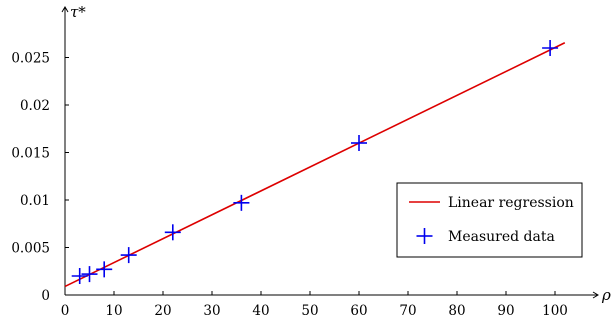 This screenshot has width=612, height=333. I want to click on legend-box, so click(489, 220).